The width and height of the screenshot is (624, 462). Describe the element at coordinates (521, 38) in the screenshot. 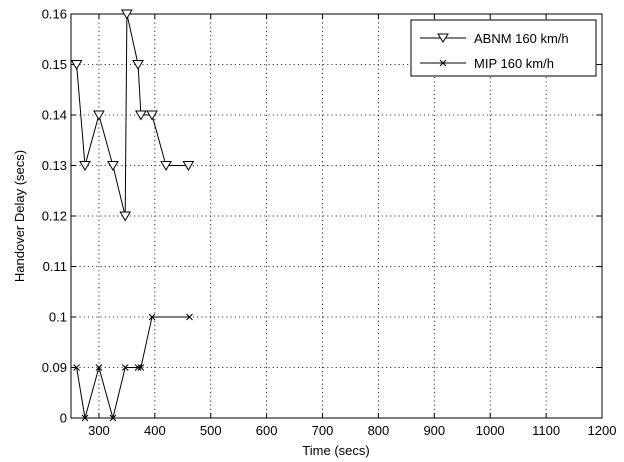

I see `legend-label-abnm: ABNM 160 km/h` at that location.